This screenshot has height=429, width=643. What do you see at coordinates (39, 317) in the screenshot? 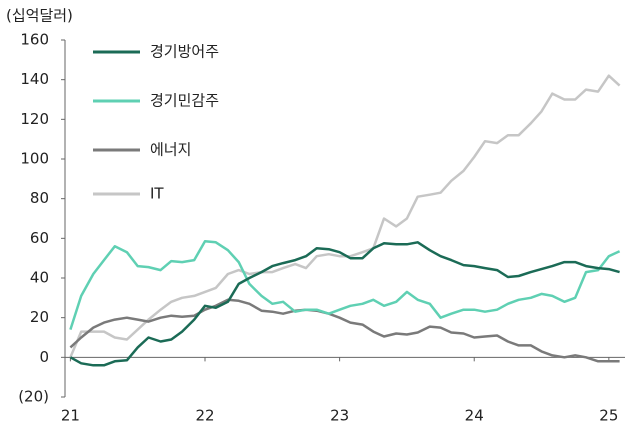
I see `y-tick-label: 20` at bounding box center [39, 317].